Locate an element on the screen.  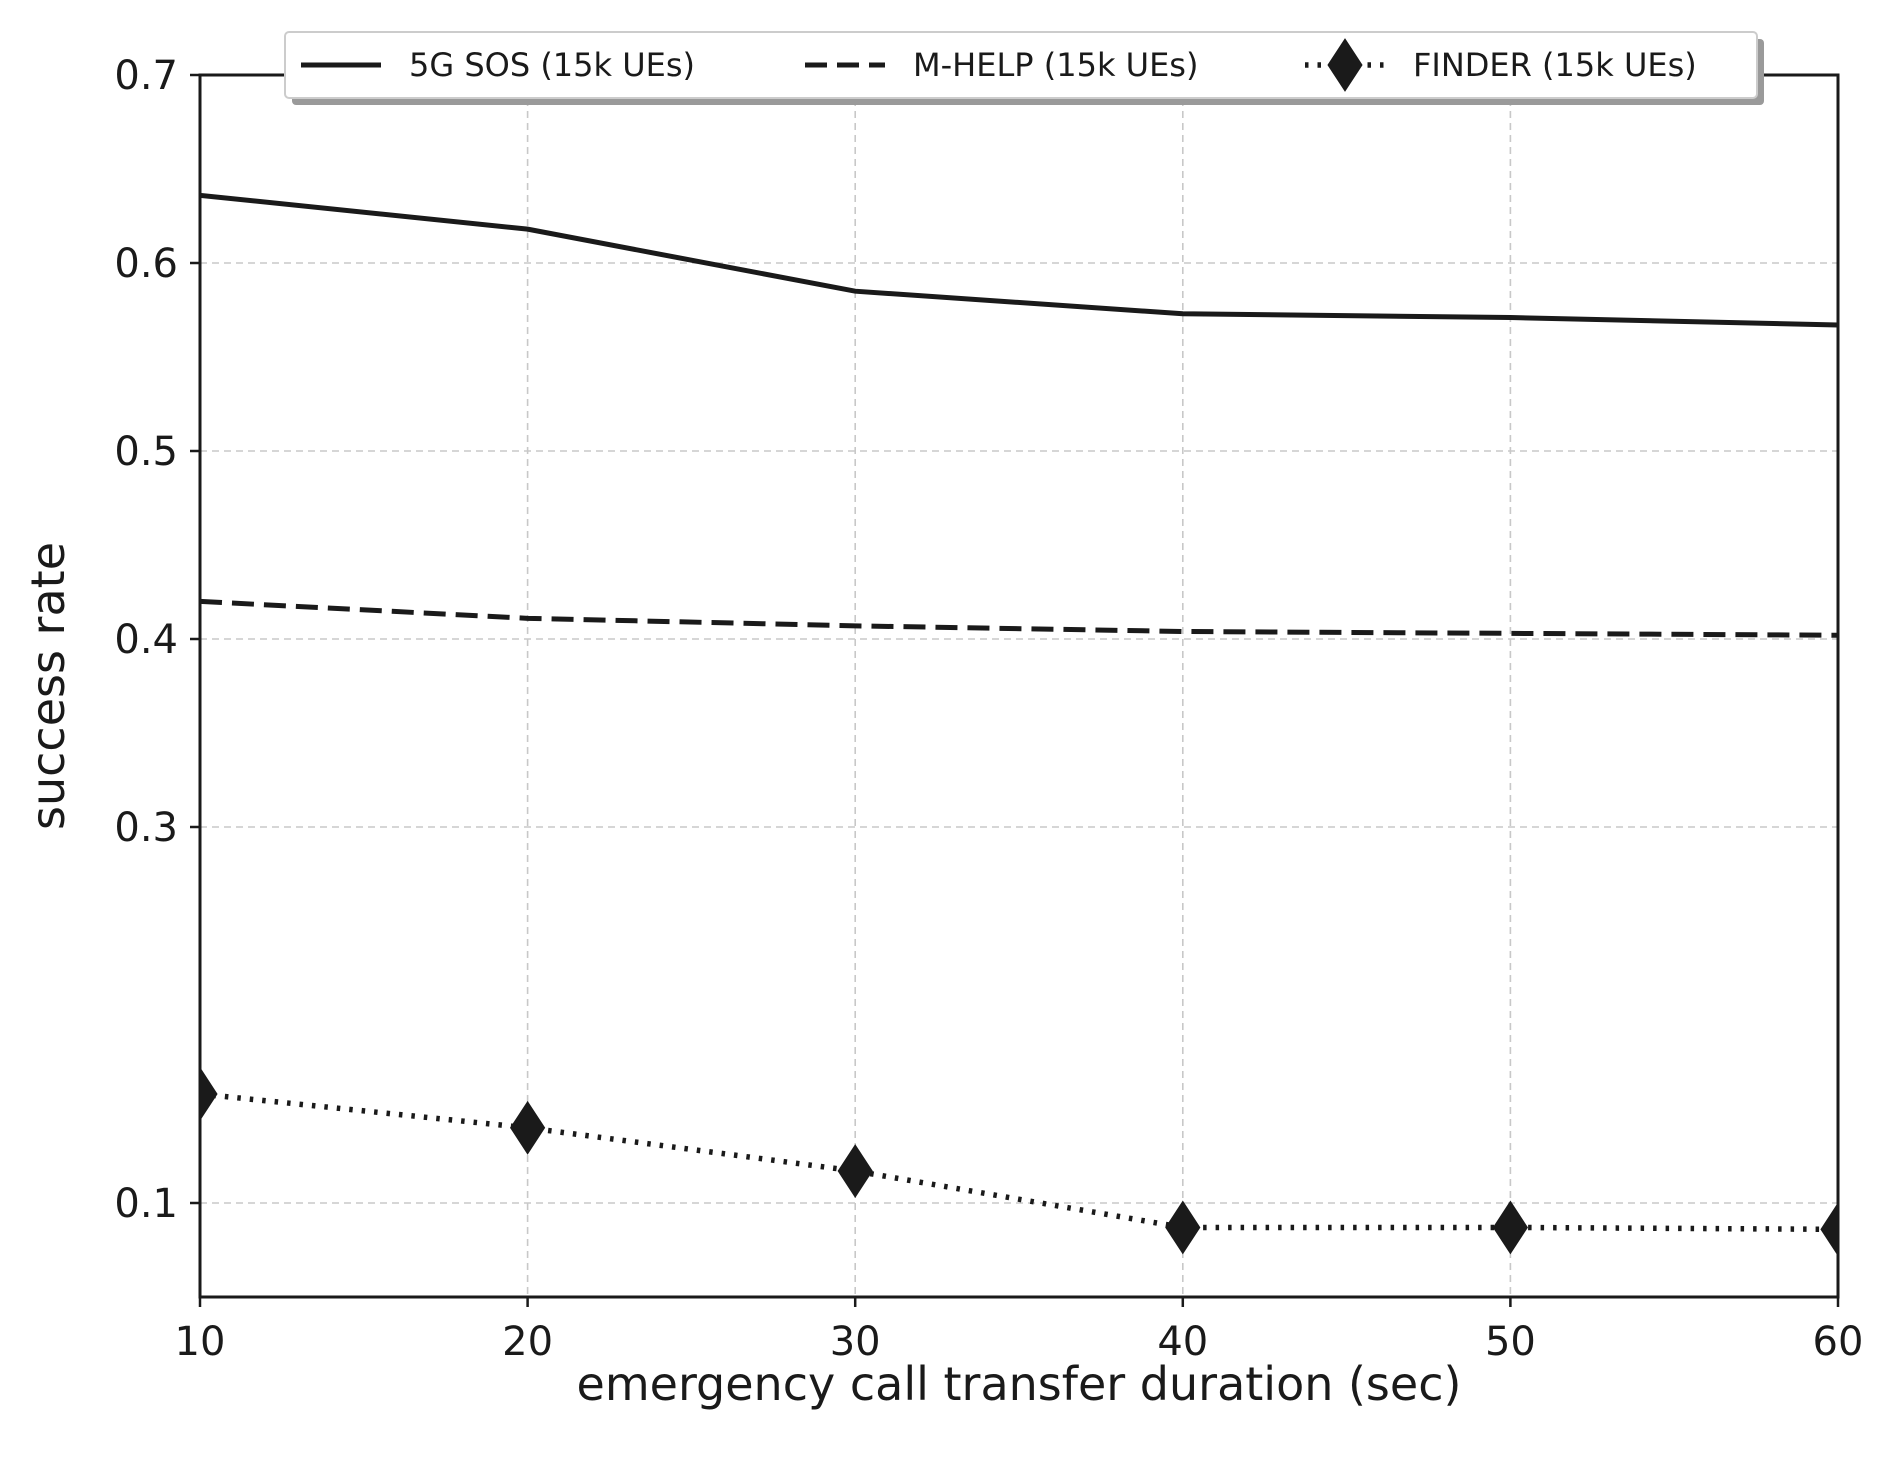
series-line-finder is located at coordinates (1019, 1162).